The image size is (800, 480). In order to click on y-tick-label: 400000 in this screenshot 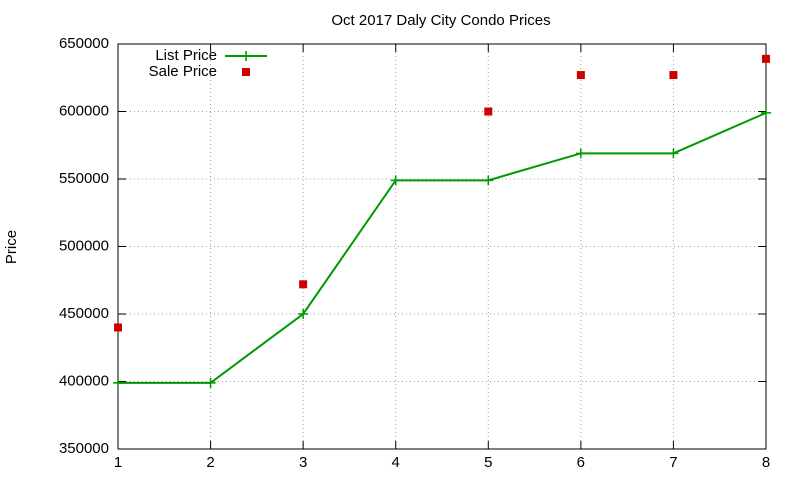, I will do `click(84, 380)`.